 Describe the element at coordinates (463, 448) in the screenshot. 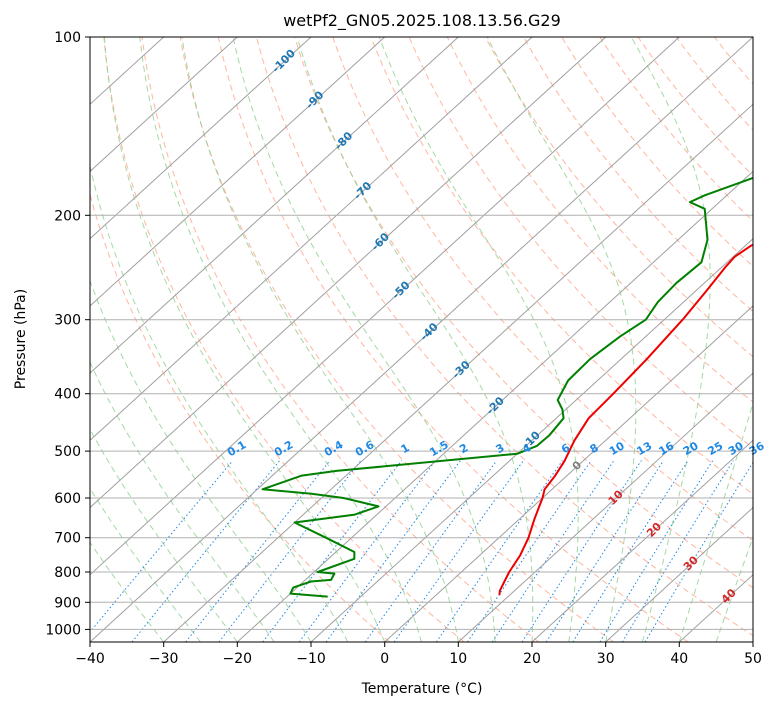

I see `mixing-ratio-label: 2` at that location.